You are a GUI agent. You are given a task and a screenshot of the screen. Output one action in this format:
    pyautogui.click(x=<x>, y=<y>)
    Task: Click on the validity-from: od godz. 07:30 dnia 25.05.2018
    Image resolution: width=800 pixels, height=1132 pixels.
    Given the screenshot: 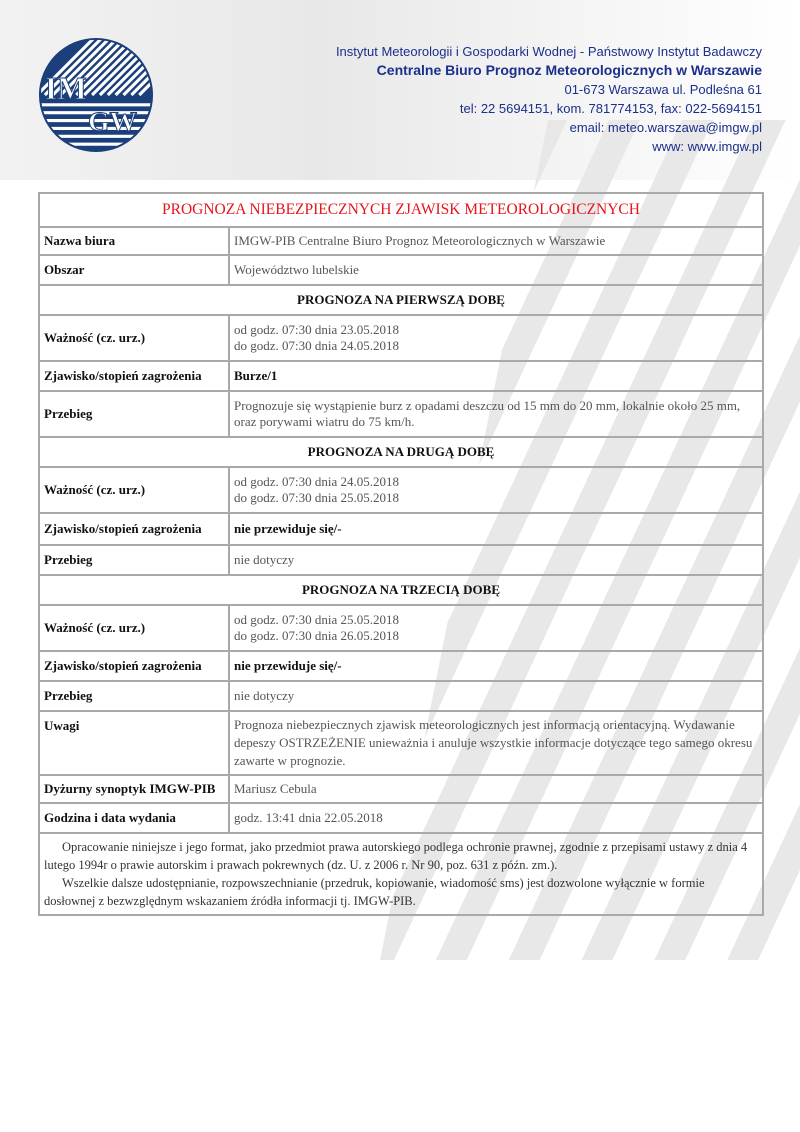 What is the action you would take?
    pyautogui.click(x=317, y=619)
    